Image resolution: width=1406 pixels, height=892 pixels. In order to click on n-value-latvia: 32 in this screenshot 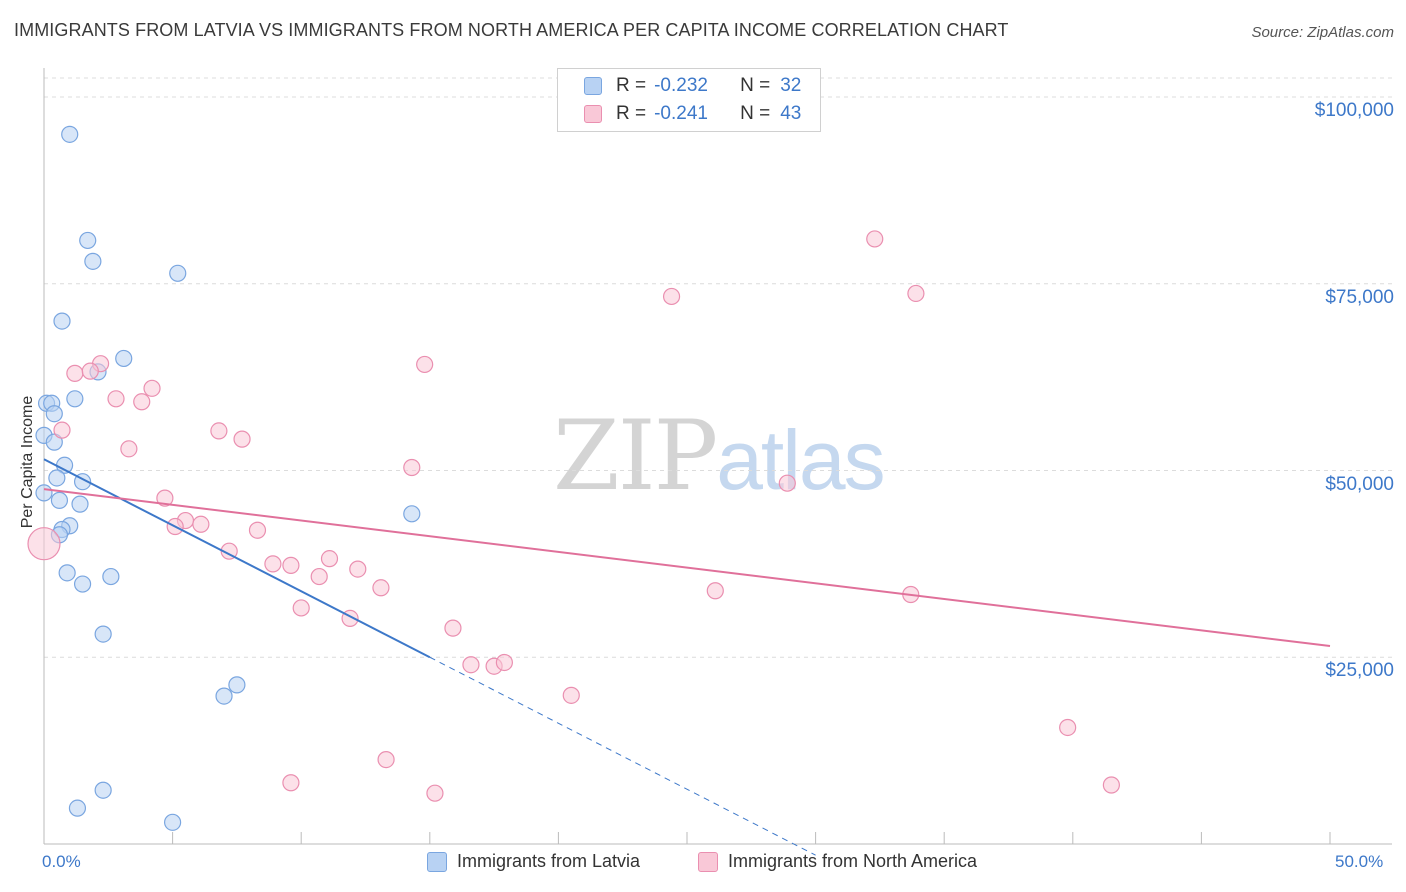, I will do `click(791, 85)`.